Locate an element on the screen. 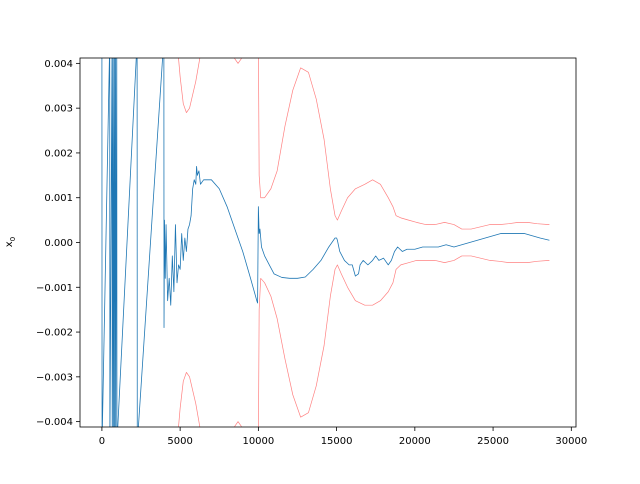  y-tick-label: 0.004 is located at coordinates (58, 64).